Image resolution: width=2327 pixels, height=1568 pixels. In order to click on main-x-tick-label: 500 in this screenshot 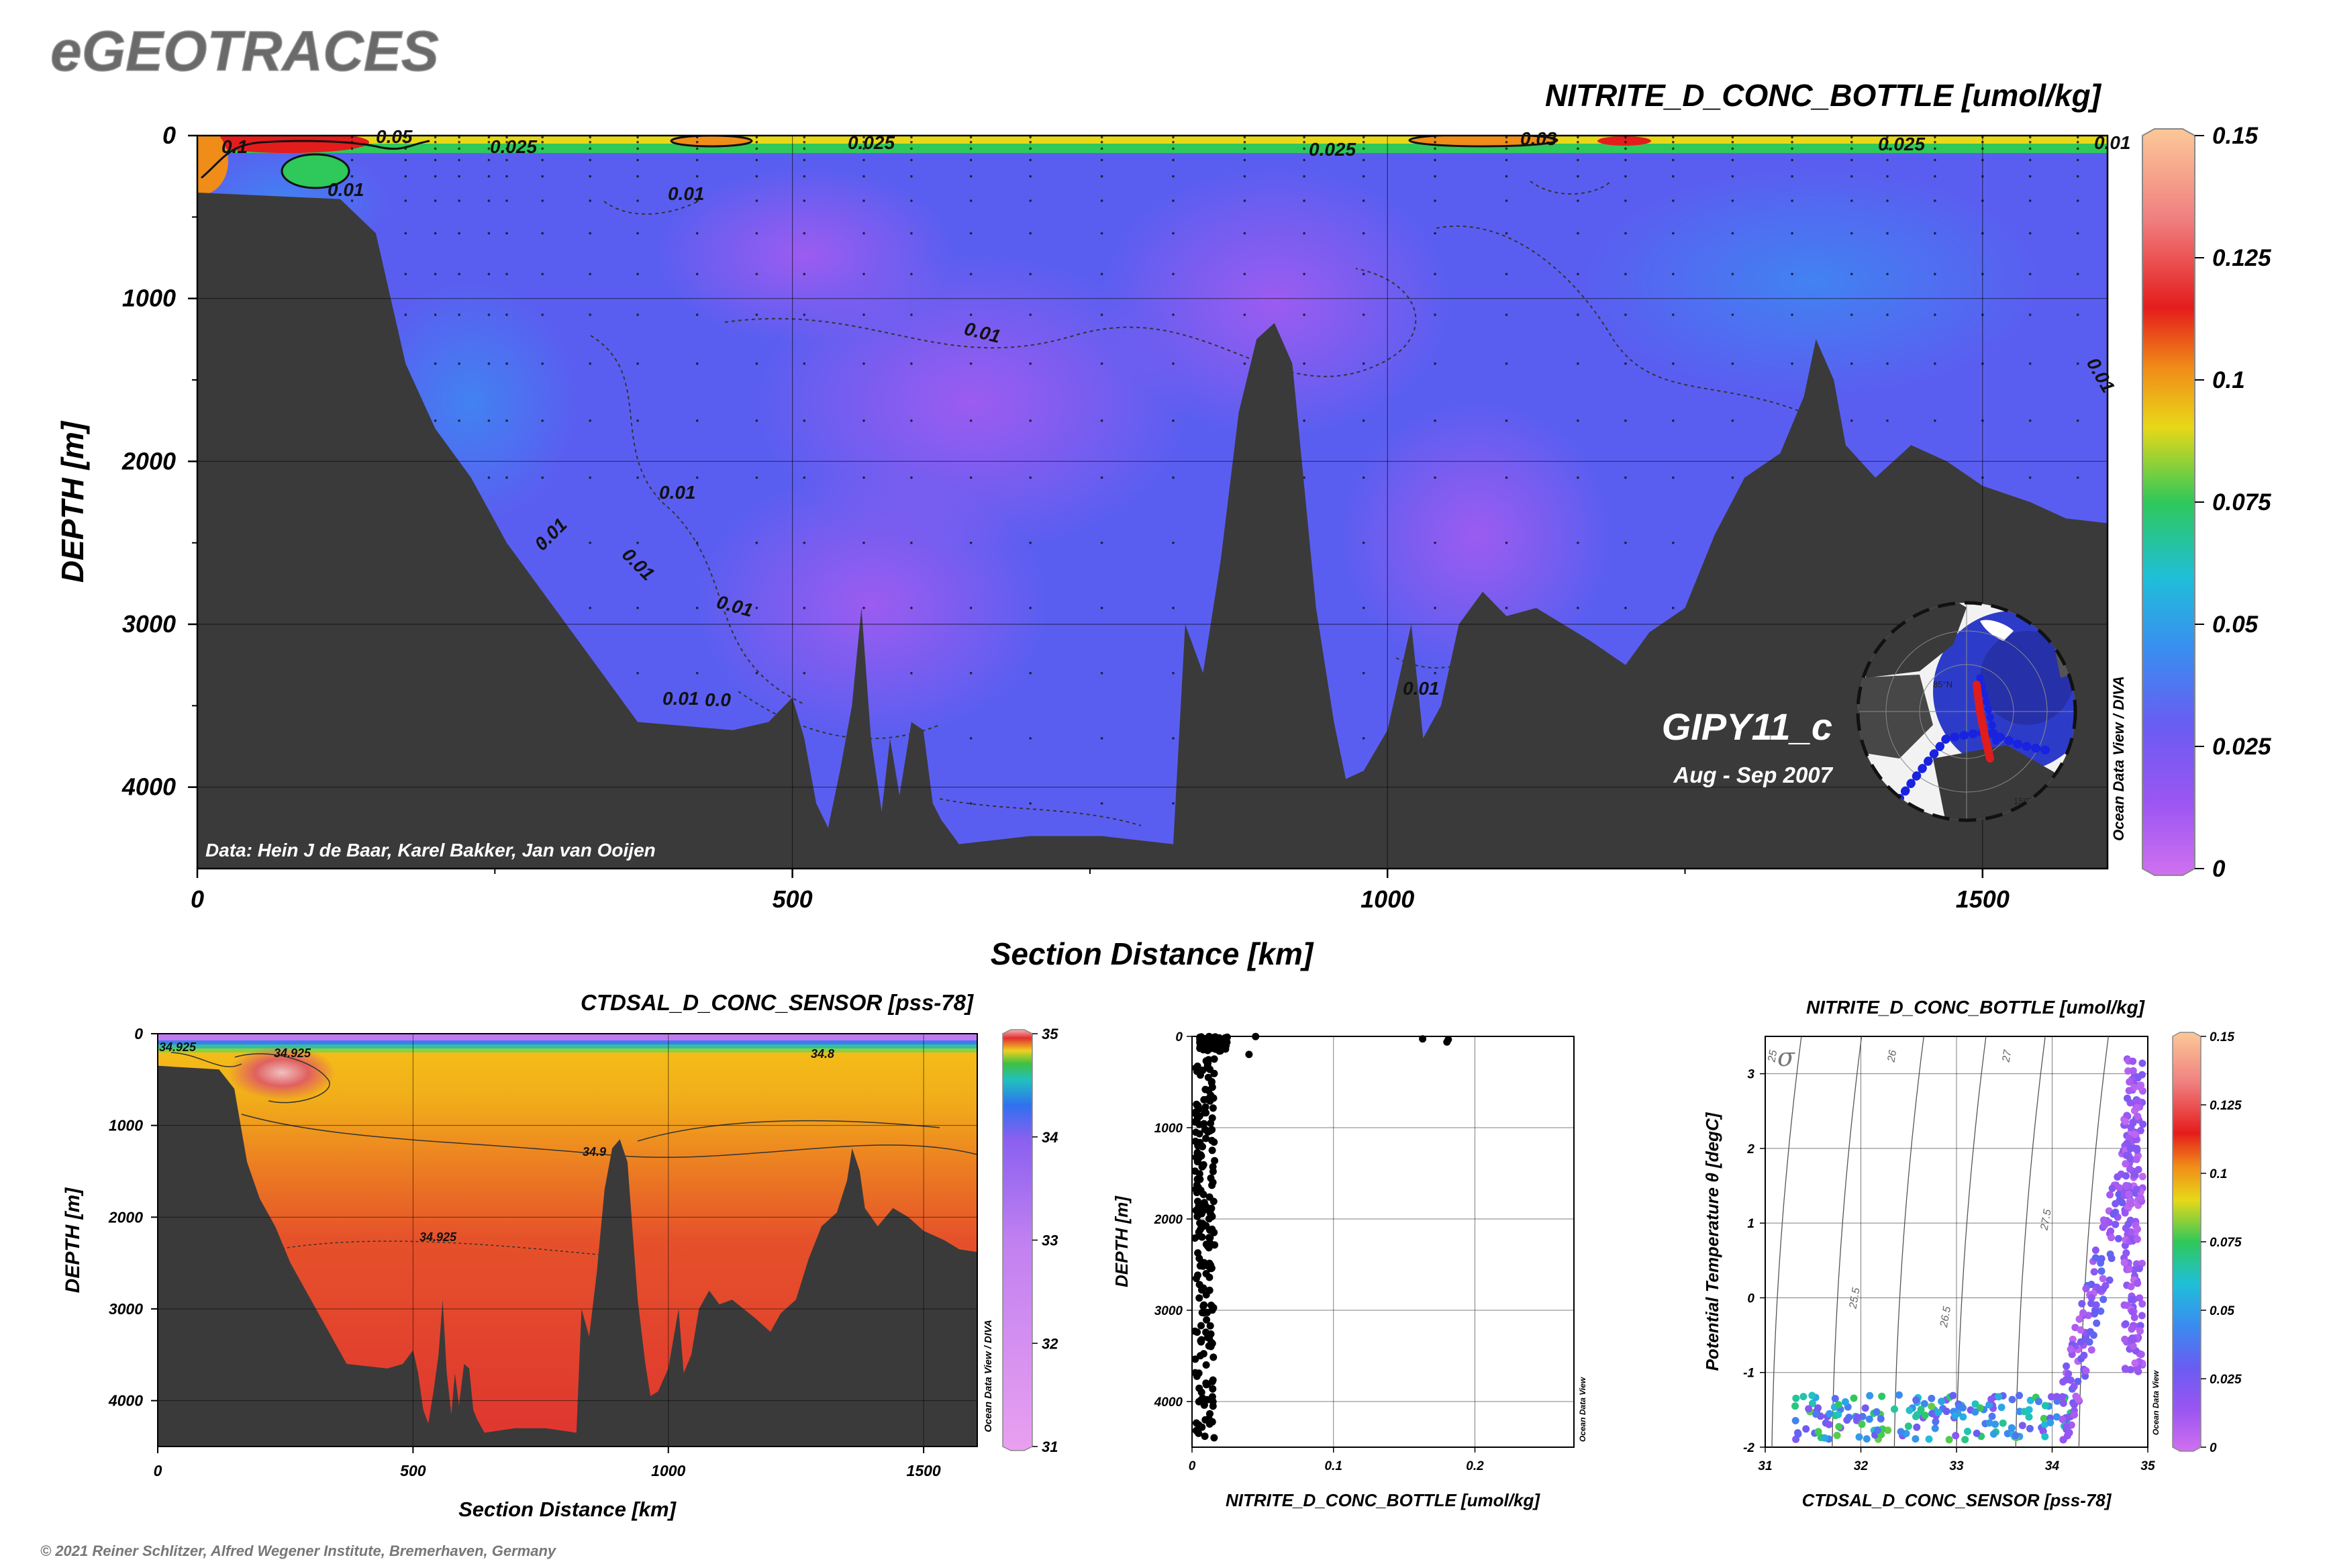, I will do `click(793, 899)`.